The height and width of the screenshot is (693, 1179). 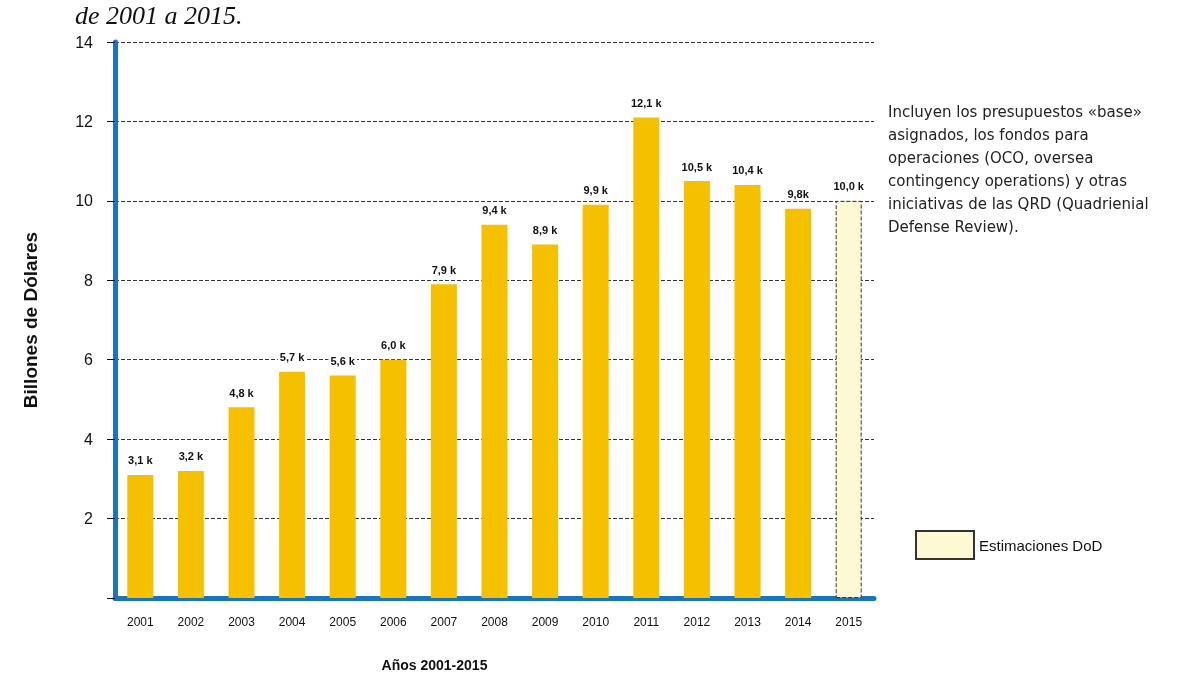 What do you see at coordinates (444, 269) in the screenshot?
I see `data-label: 7,9 k` at bounding box center [444, 269].